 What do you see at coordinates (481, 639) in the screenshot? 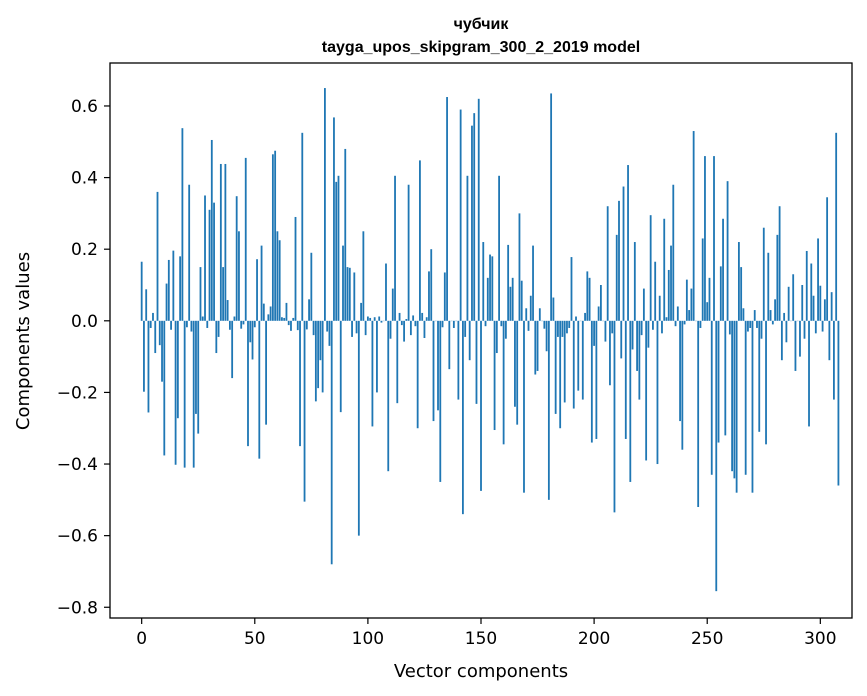
I see `x-tick-label: 150` at bounding box center [481, 639].